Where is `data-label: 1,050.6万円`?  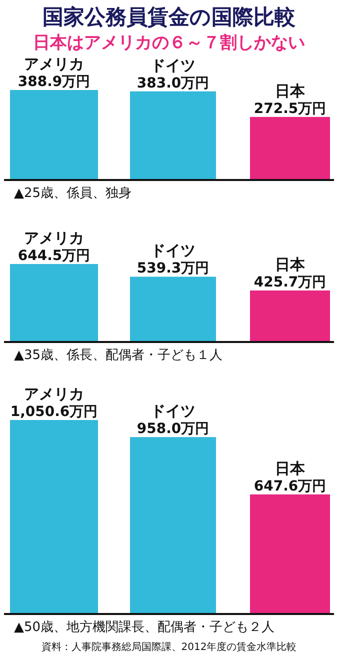 data-label: 1,050.6万円 is located at coordinates (54, 412).